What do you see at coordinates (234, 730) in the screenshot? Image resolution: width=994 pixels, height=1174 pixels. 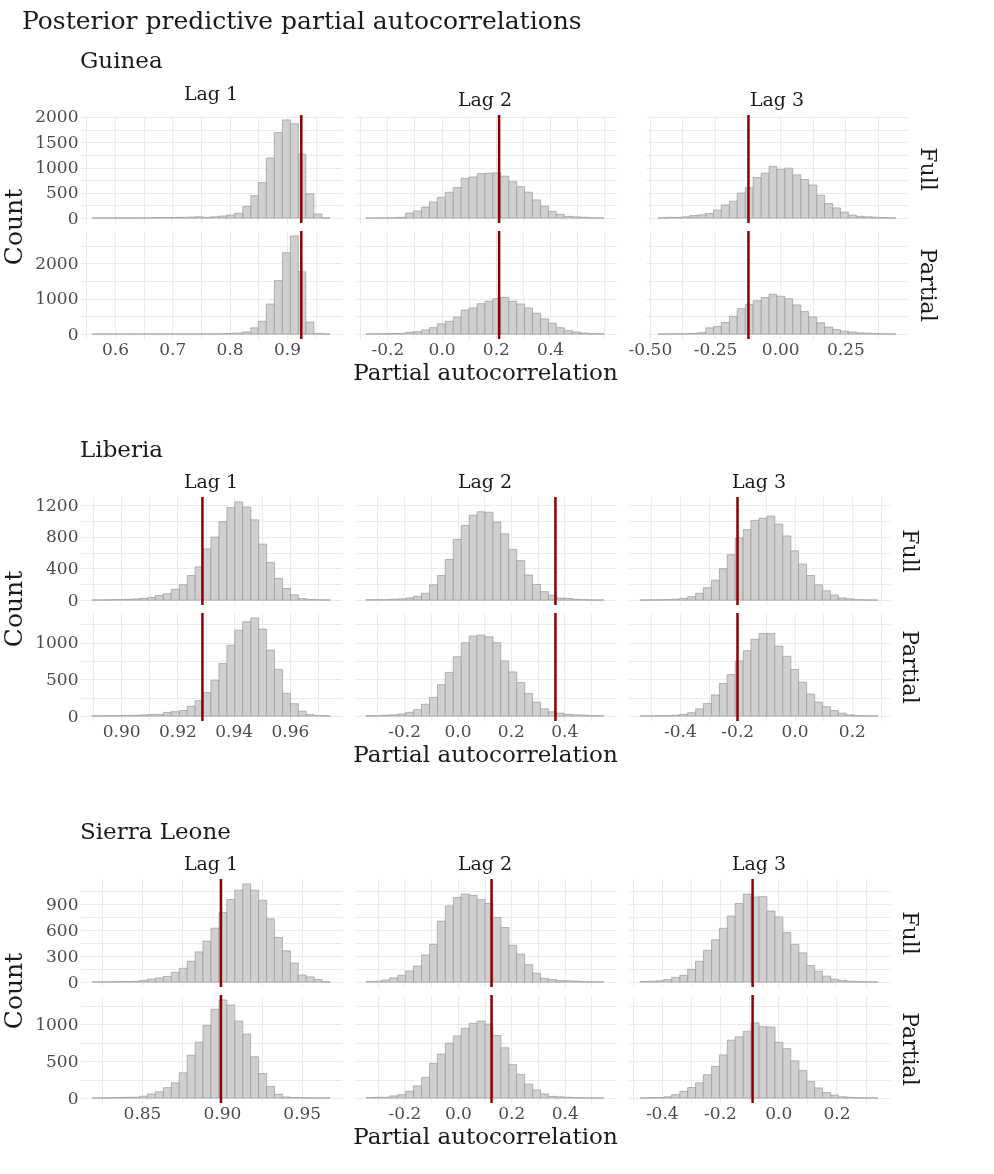 I see `x-tick-label: 0.94` at bounding box center [234, 730].